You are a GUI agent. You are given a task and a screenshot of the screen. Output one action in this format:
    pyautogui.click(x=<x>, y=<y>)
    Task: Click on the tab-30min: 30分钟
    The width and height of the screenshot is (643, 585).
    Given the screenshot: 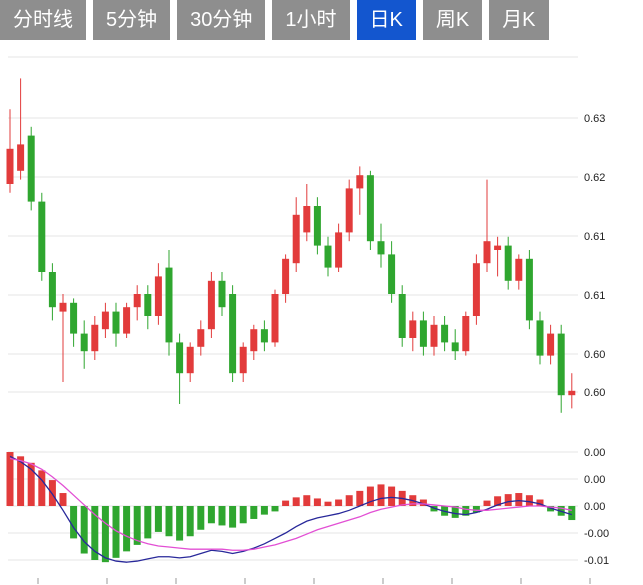 What is the action you would take?
    pyautogui.click(x=221, y=20)
    